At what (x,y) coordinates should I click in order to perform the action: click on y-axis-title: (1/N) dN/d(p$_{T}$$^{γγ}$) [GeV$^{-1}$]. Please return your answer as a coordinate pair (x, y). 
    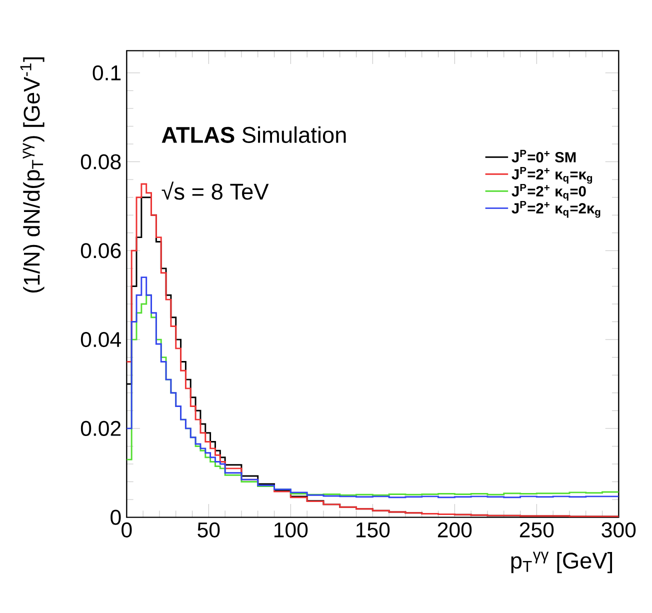
    Looking at the image, I should click on (32, 174).